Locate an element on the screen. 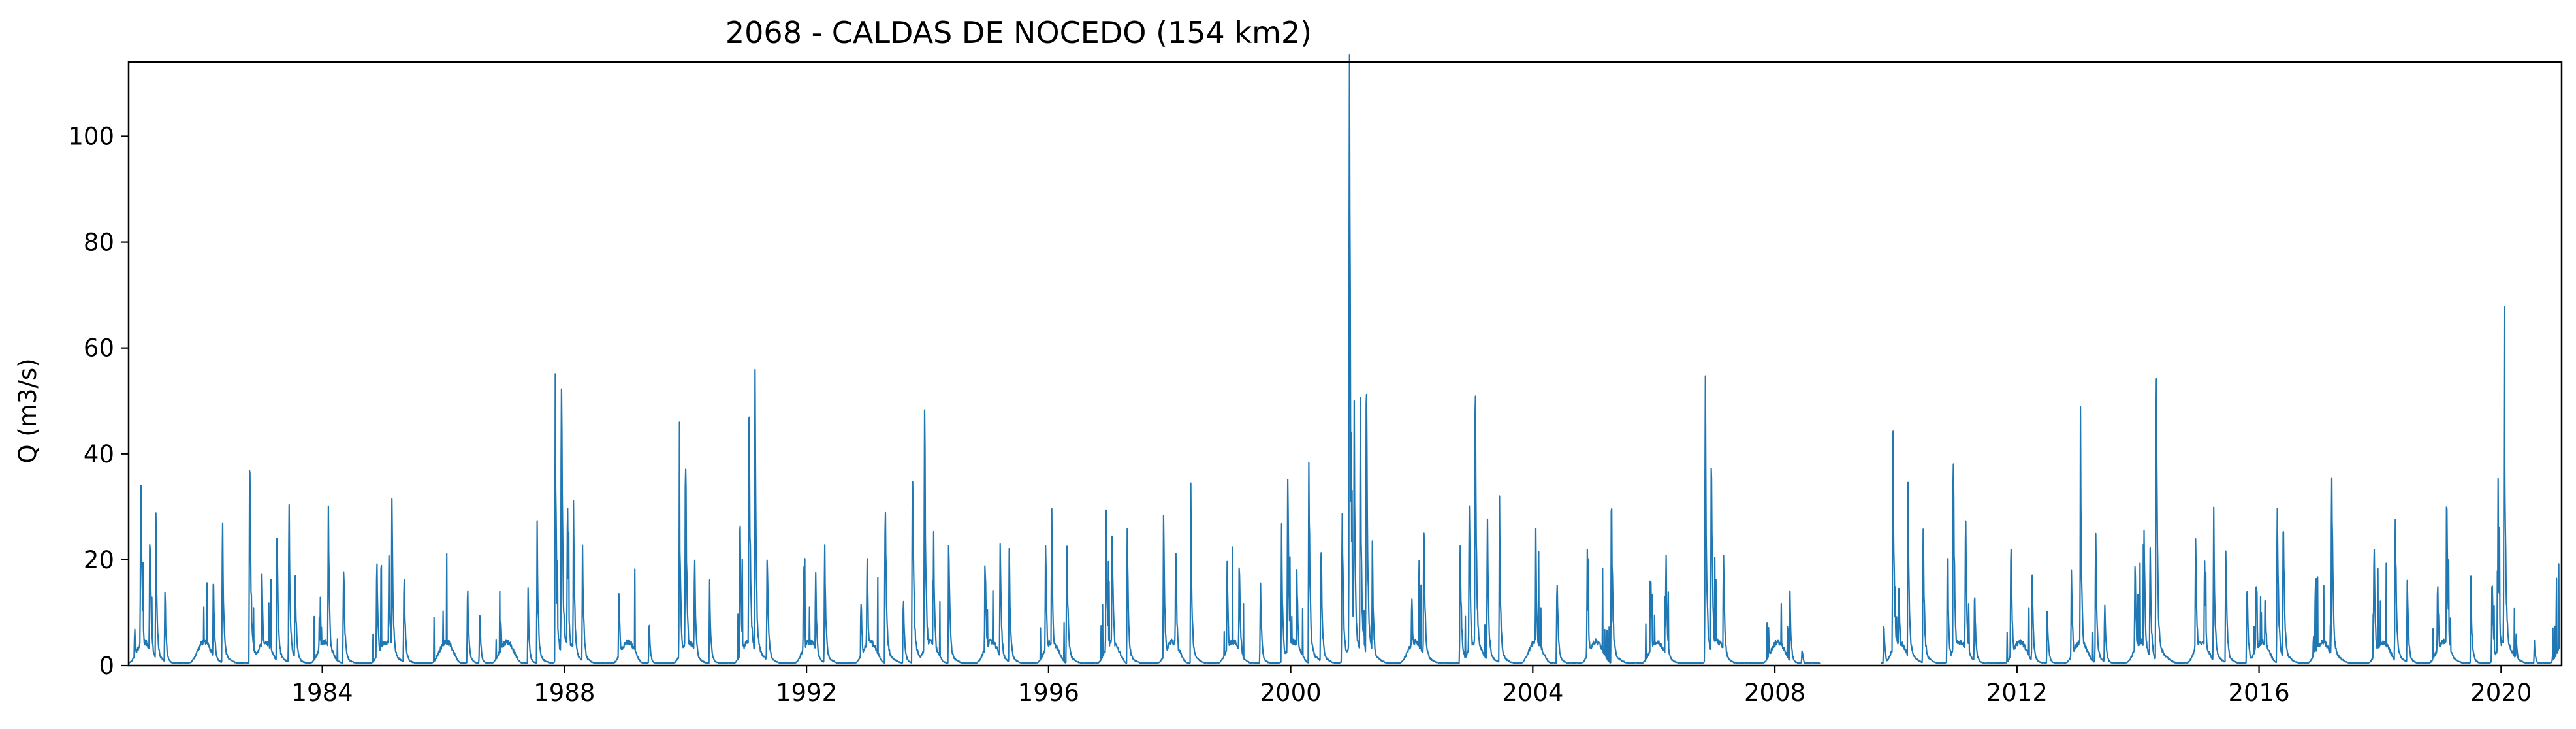 Image resolution: width=2576 pixels, height=729 pixels. y-axis-label: Q (m3/s) is located at coordinates (28, 410).